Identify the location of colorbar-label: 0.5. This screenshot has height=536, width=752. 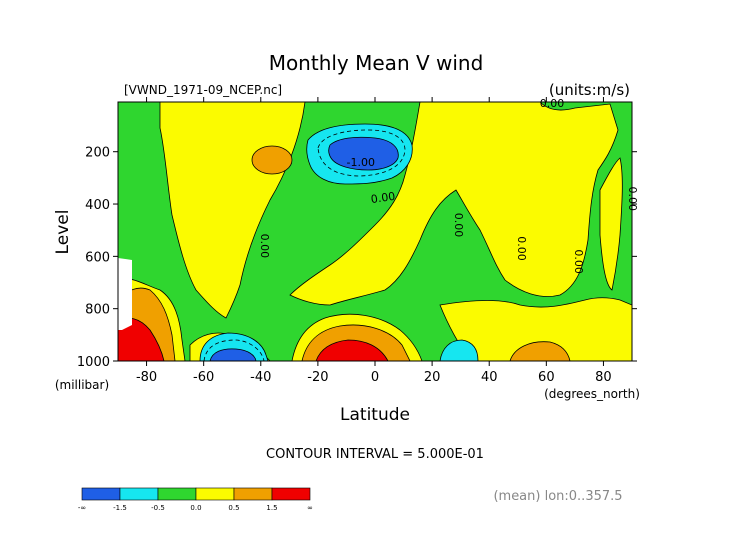
(233, 508).